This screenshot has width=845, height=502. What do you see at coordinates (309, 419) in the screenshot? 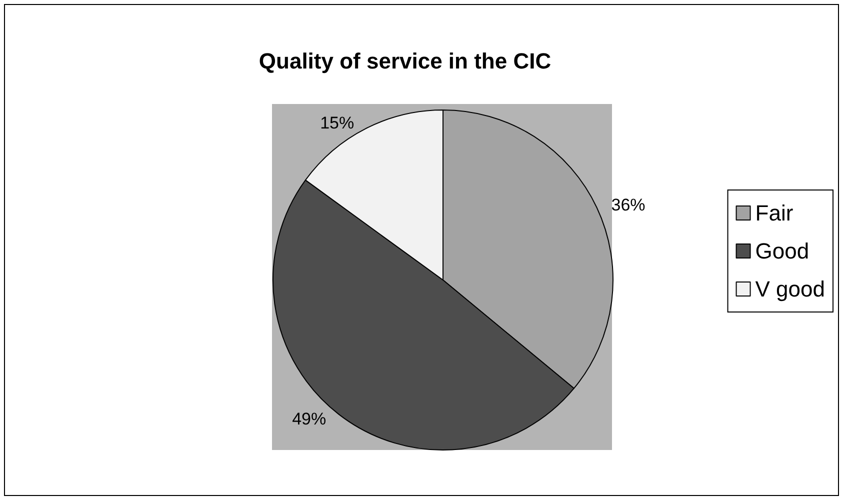
I see `data-label: 49%` at bounding box center [309, 419].